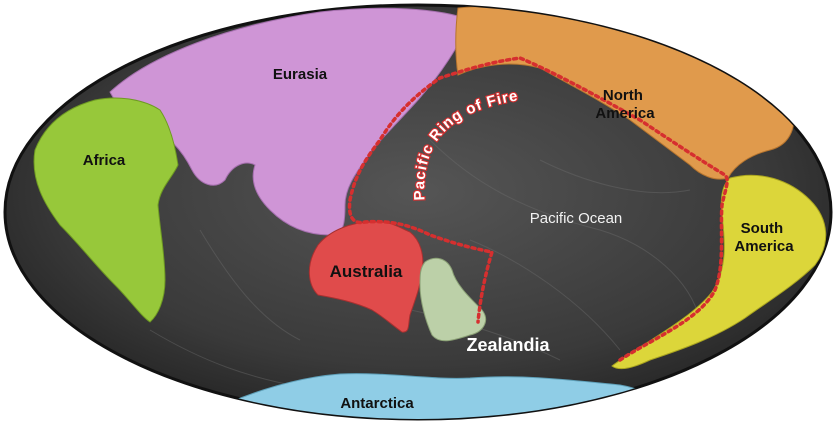 Image resolution: width=836 pixels, height=425 pixels. Describe the element at coordinates (625, 113) in the screenshot. I see `label-north-america-line2: America` at that location.